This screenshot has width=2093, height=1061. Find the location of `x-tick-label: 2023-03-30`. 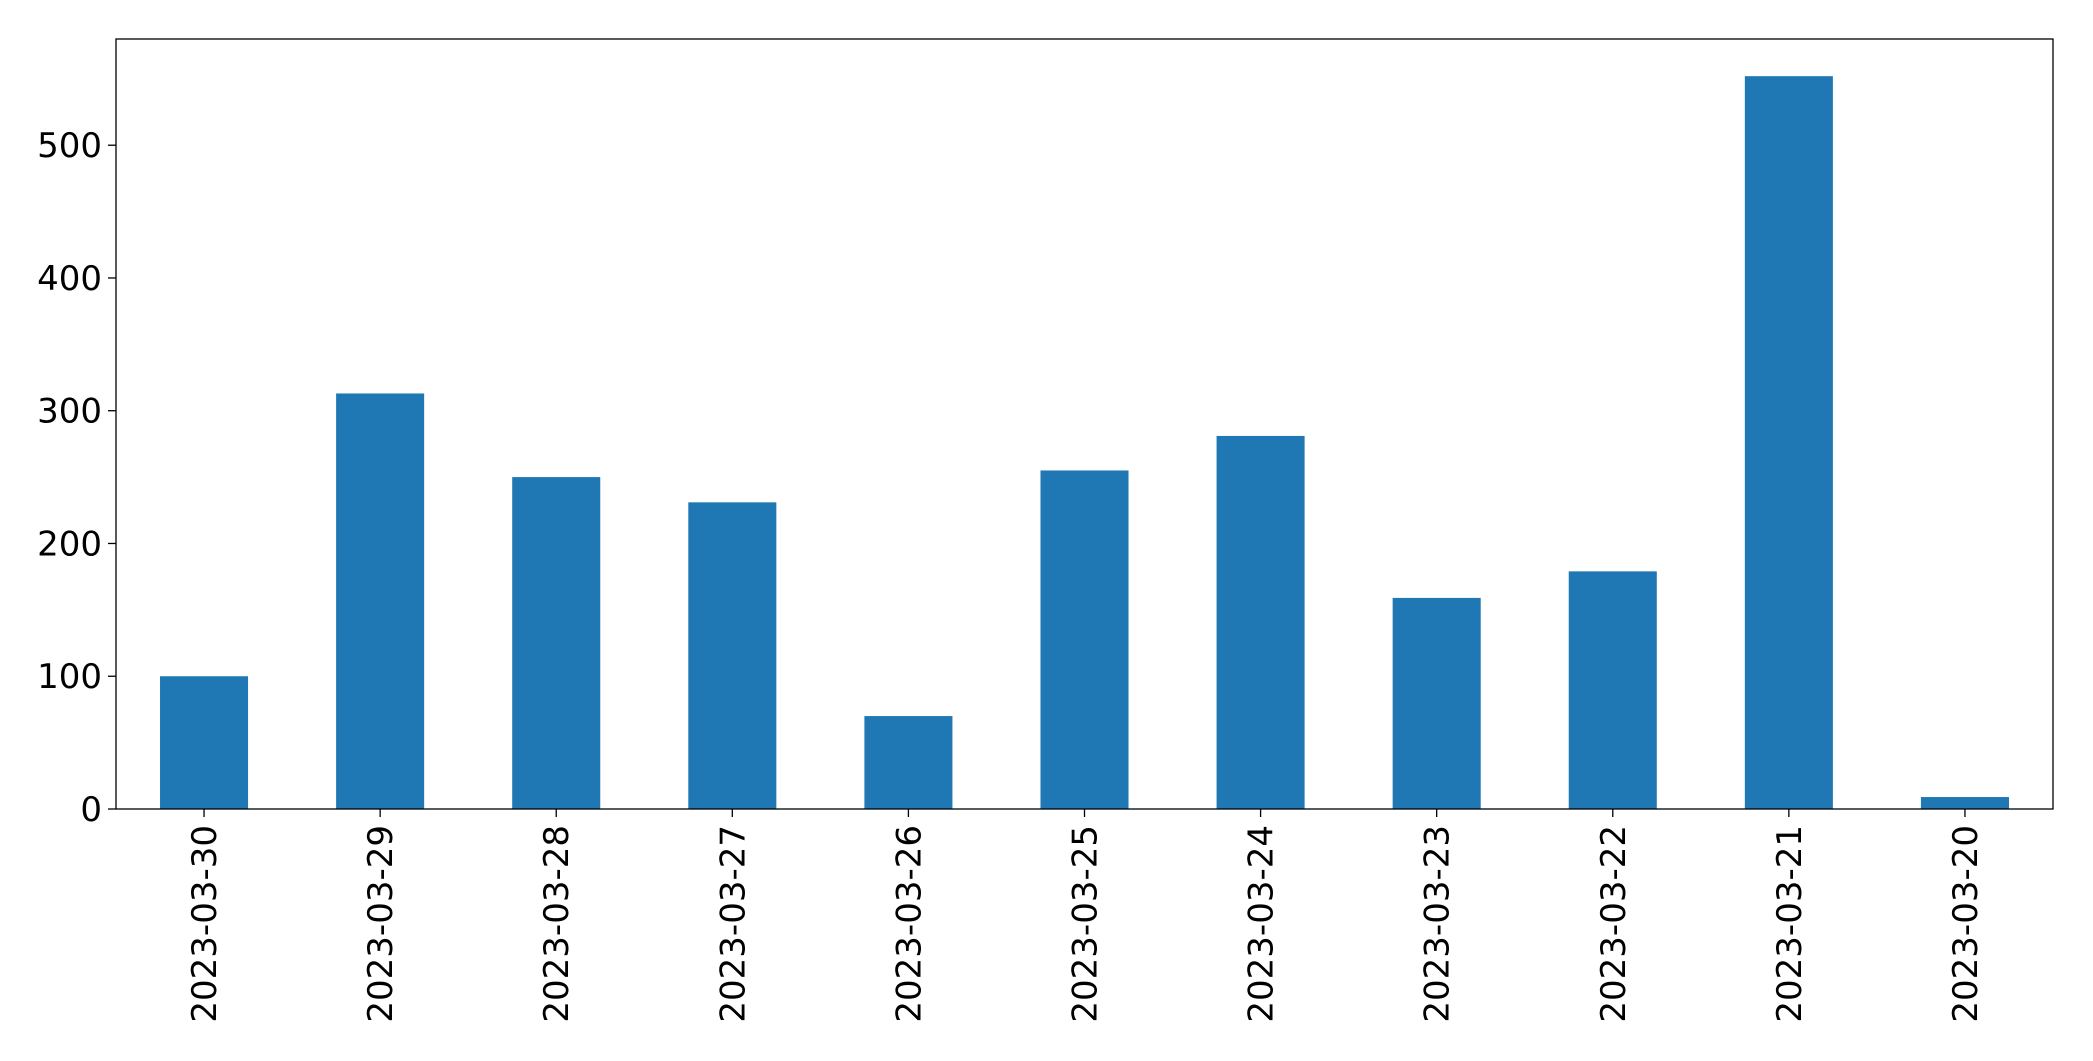

x-tick-label: 2023-03-30 is located at coordinates (205, 924).